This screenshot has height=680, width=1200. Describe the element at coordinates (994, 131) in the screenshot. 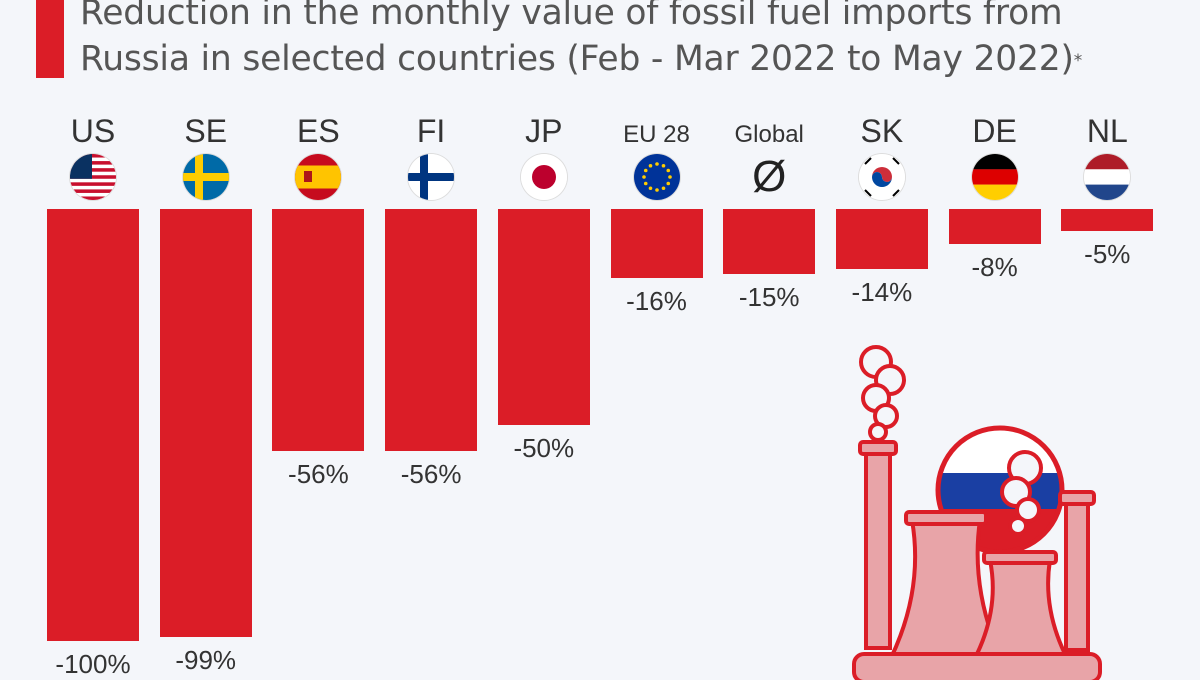

I see `category-label: DE` at that location.